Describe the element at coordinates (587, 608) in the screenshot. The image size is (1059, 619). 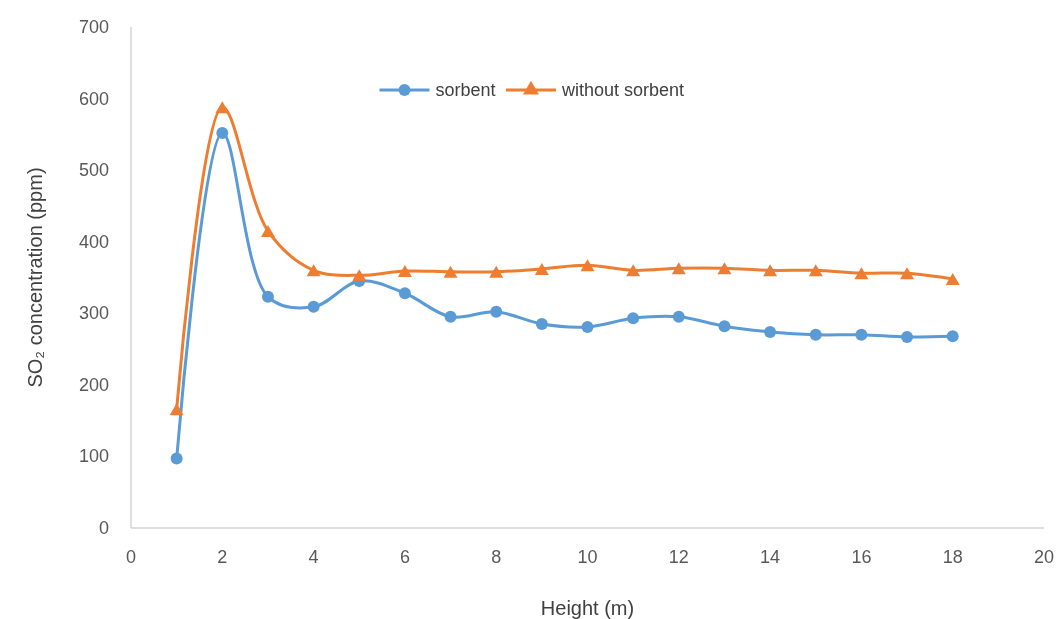
I see `x-axis-title: Height (m)` at that location.